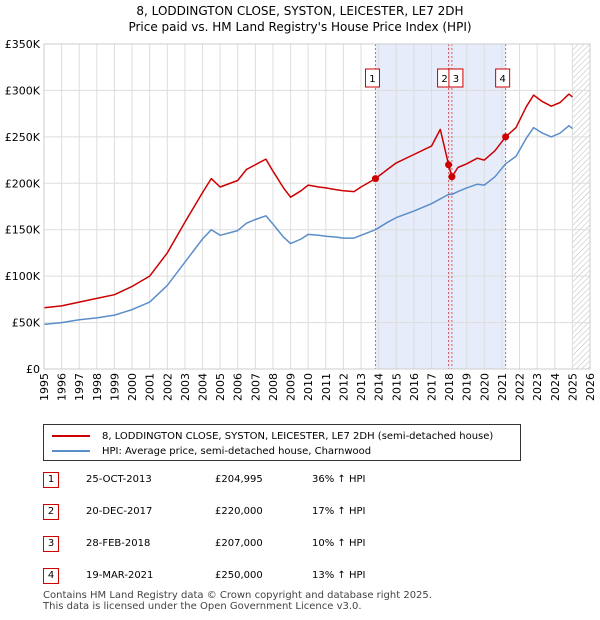 This screenshot has height=620, width=600. What do you see at coordinates (581, 206) in the screenshot?
I see `forecast-hatch` at bounding box center [581, 206].